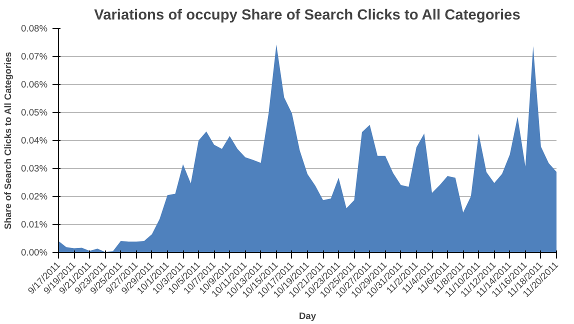  What do you see at coordinates (34, 29) in the screenshot?
I see `y-tick-label: 0.08%` at bounding box center [34, 29].